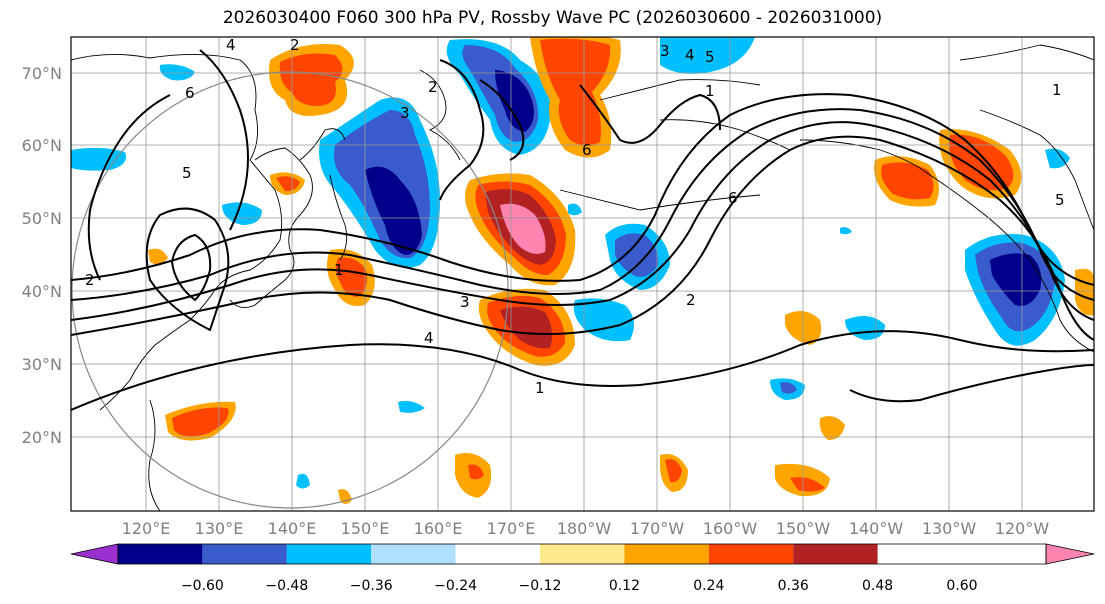 The height and width of the screenshot is (604, 1105). What do you see at coordinates (42, 437) in the screenshot?
I see `lat-label: 20°N` at bounding box center [42, 437].